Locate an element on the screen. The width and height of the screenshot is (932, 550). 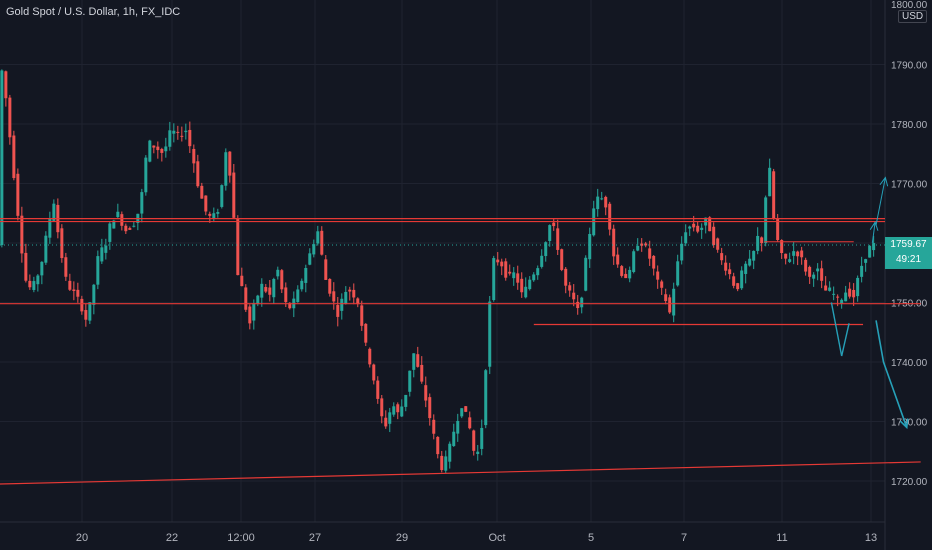
y-tick-label: 1800.00 is located at coordinates (909, 5).